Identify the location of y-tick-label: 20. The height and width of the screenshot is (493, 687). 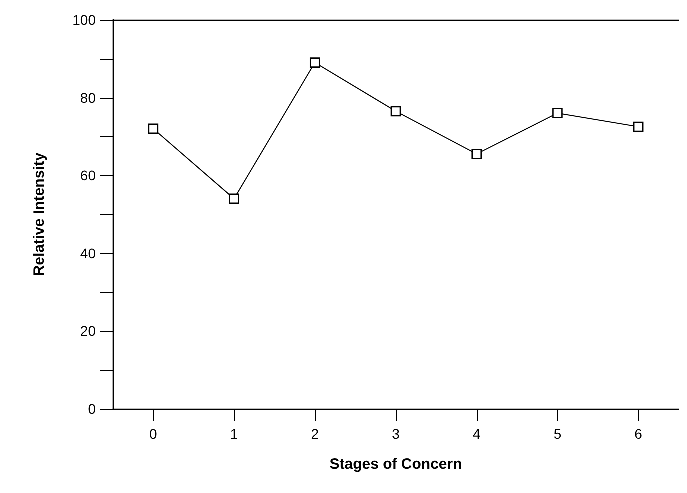
(88, 331).